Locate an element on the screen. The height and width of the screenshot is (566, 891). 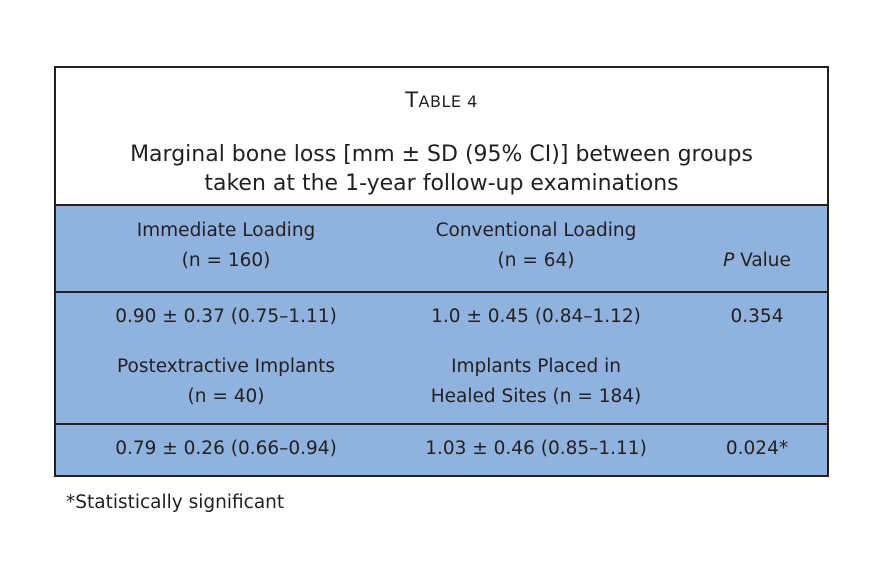
header-p-value-word: Value is located at coordinates (762, 260).